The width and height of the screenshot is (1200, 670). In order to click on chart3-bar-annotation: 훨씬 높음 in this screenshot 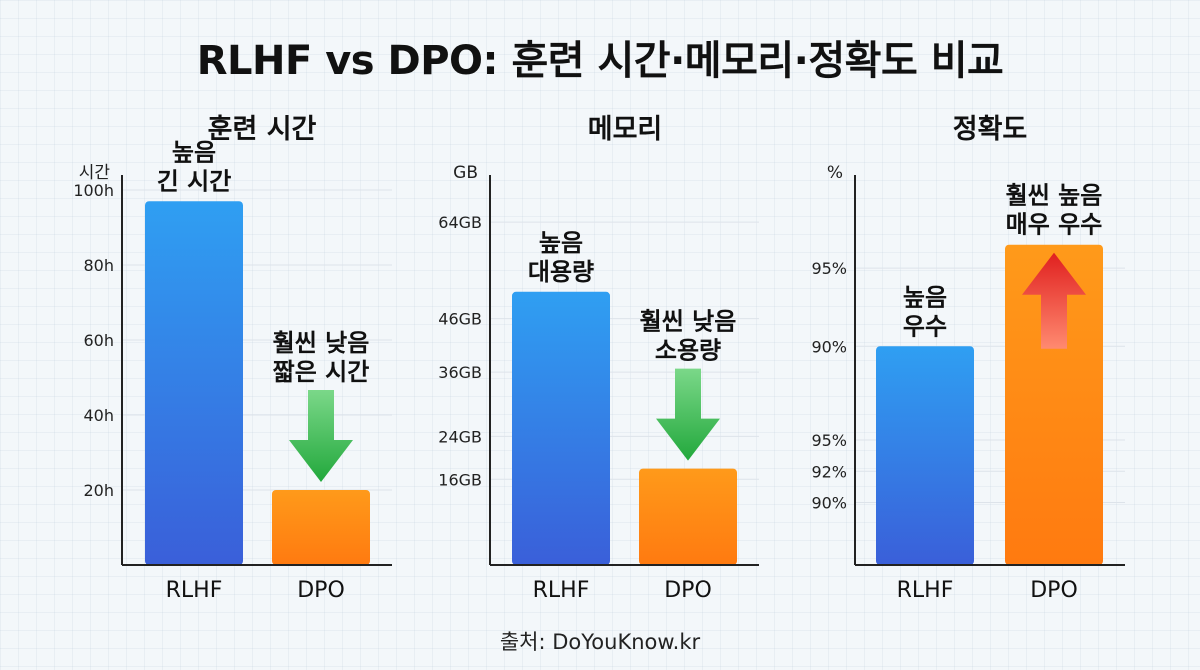, I will do `click(1054, 196)`.